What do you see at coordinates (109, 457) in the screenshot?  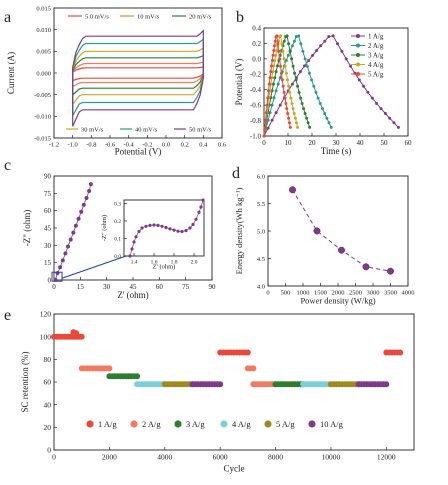 I see `cycle-x-tick-label: 2000` at bounding box center [109, 457].